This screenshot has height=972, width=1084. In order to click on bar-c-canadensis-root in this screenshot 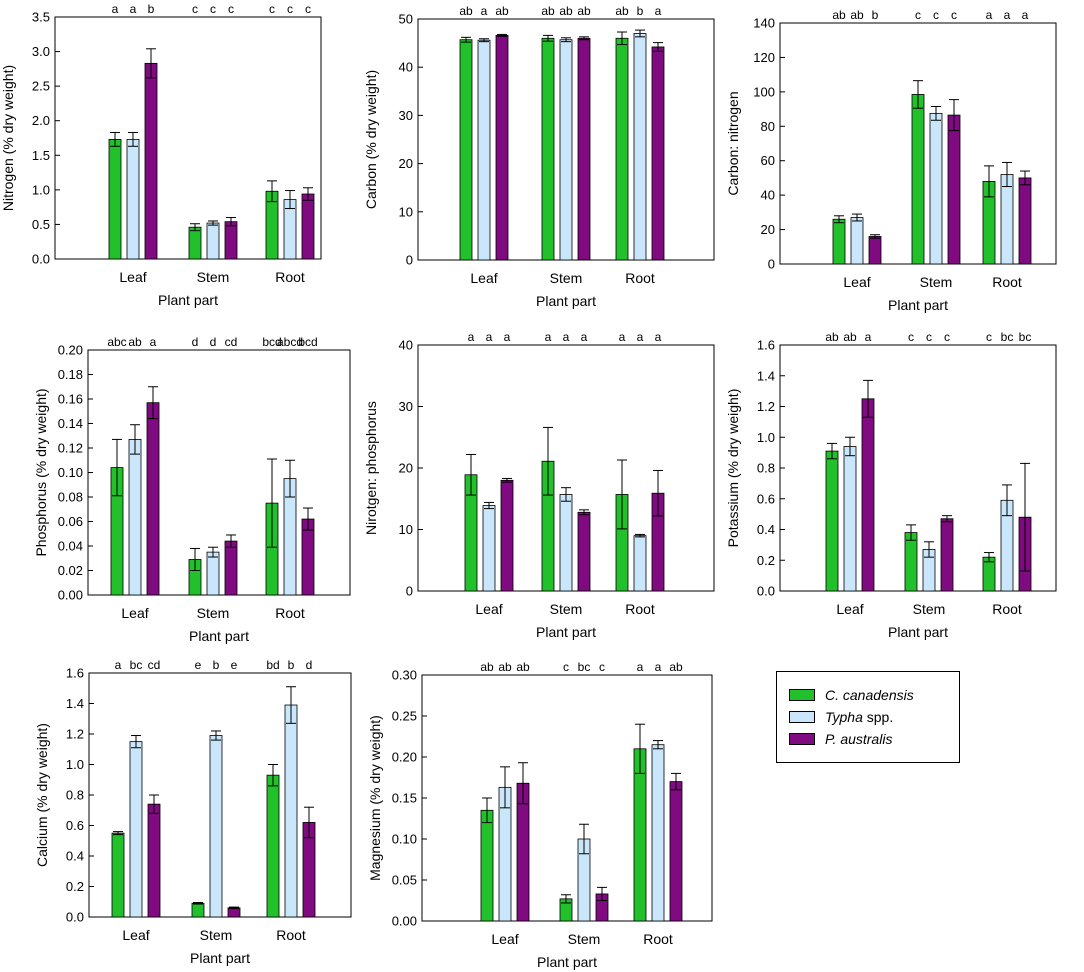, I will do `click(273, 846)`.